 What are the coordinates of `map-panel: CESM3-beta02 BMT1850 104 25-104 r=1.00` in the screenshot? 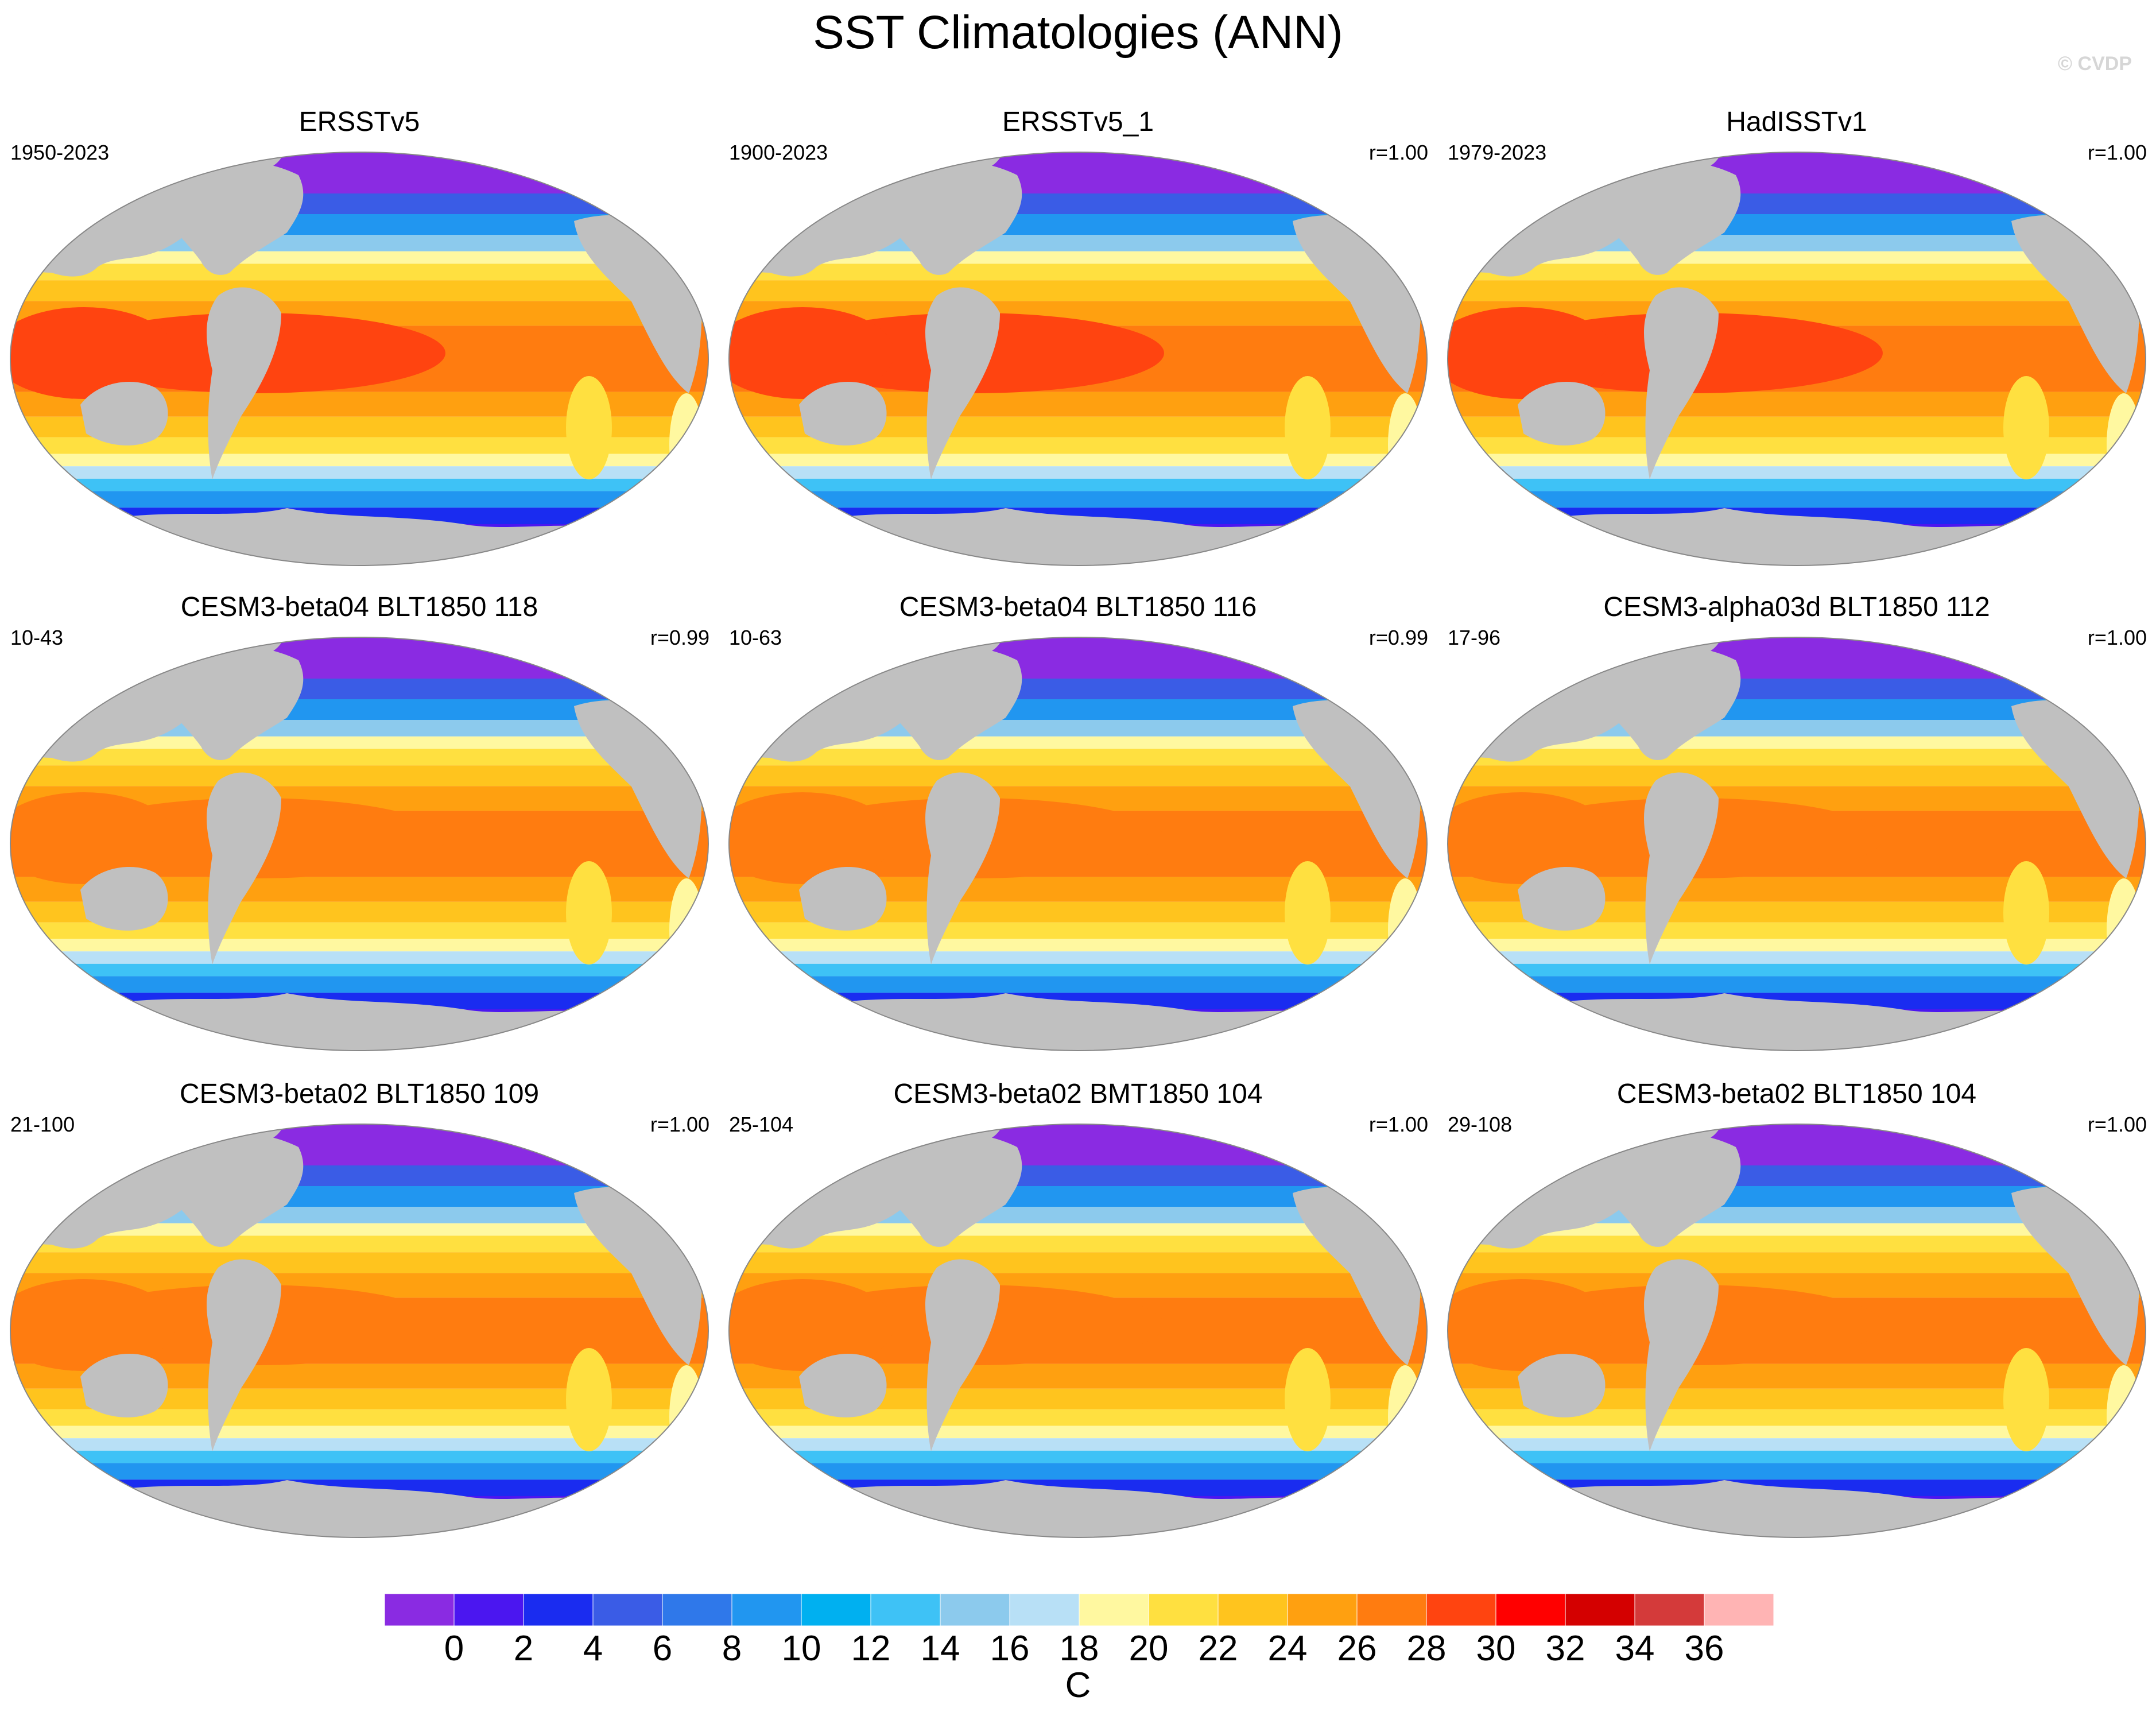 It's located at (1078, 1322).